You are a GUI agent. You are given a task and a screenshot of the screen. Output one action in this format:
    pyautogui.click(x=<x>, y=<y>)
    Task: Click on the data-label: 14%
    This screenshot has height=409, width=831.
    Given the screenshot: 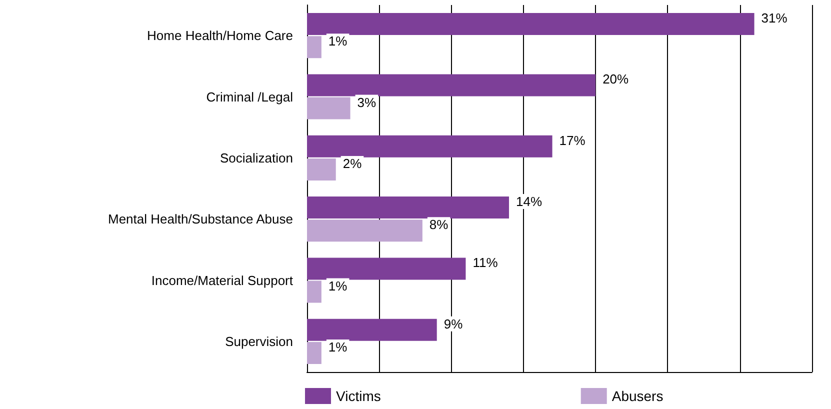 What is the action you would take?
    pyautogui.click(x=529, y=202)
    